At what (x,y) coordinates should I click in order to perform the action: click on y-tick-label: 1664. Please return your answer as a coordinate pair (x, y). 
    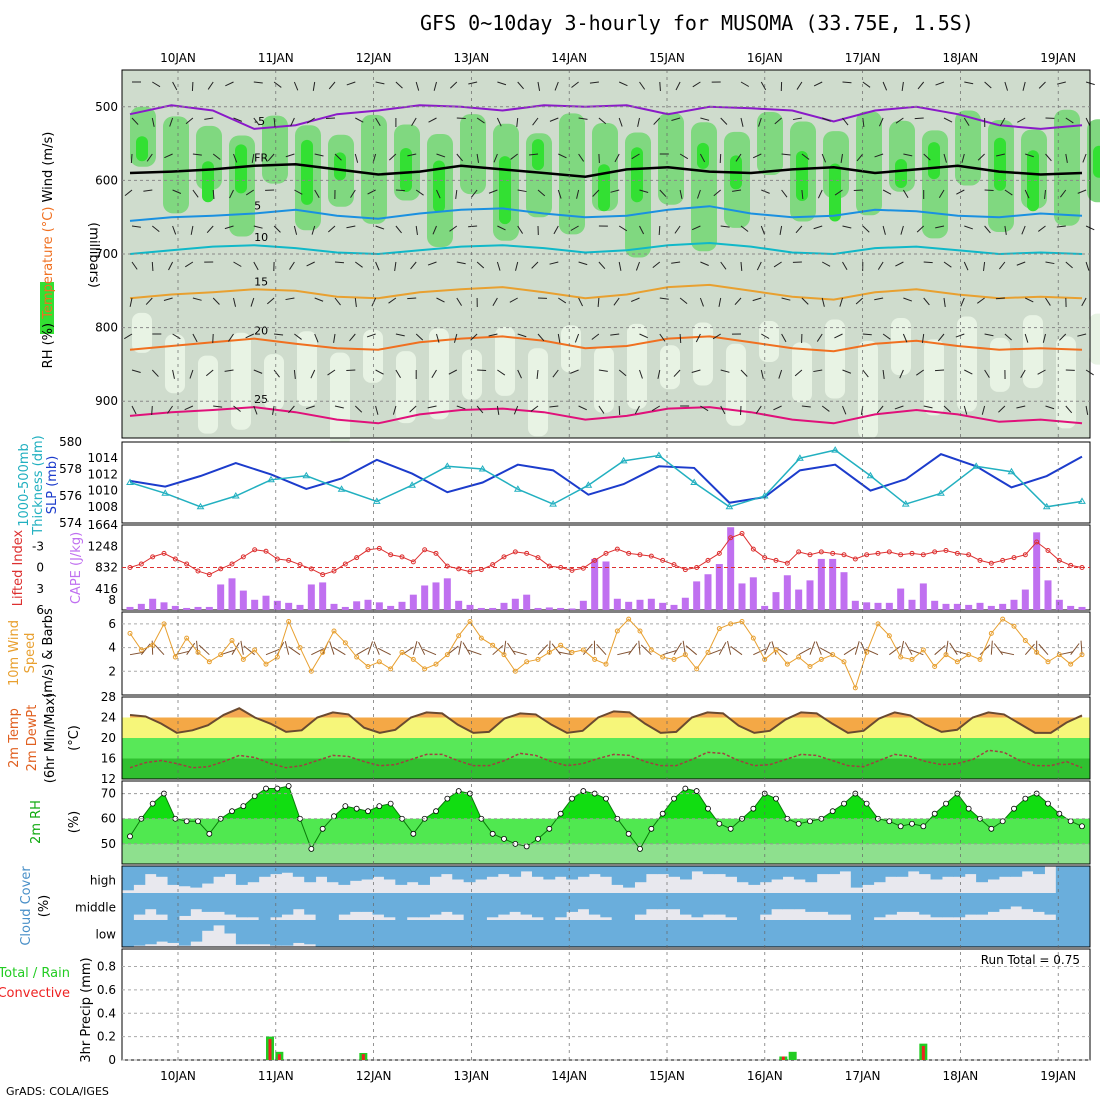
    Looking at the image, I should click on (102, 525).